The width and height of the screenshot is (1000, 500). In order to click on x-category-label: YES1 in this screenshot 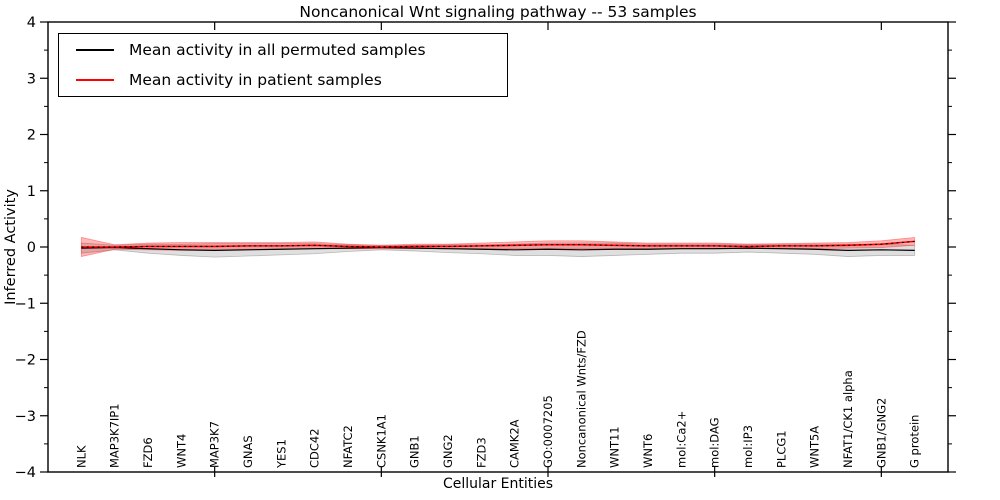, I will do `click(281, 454)`.